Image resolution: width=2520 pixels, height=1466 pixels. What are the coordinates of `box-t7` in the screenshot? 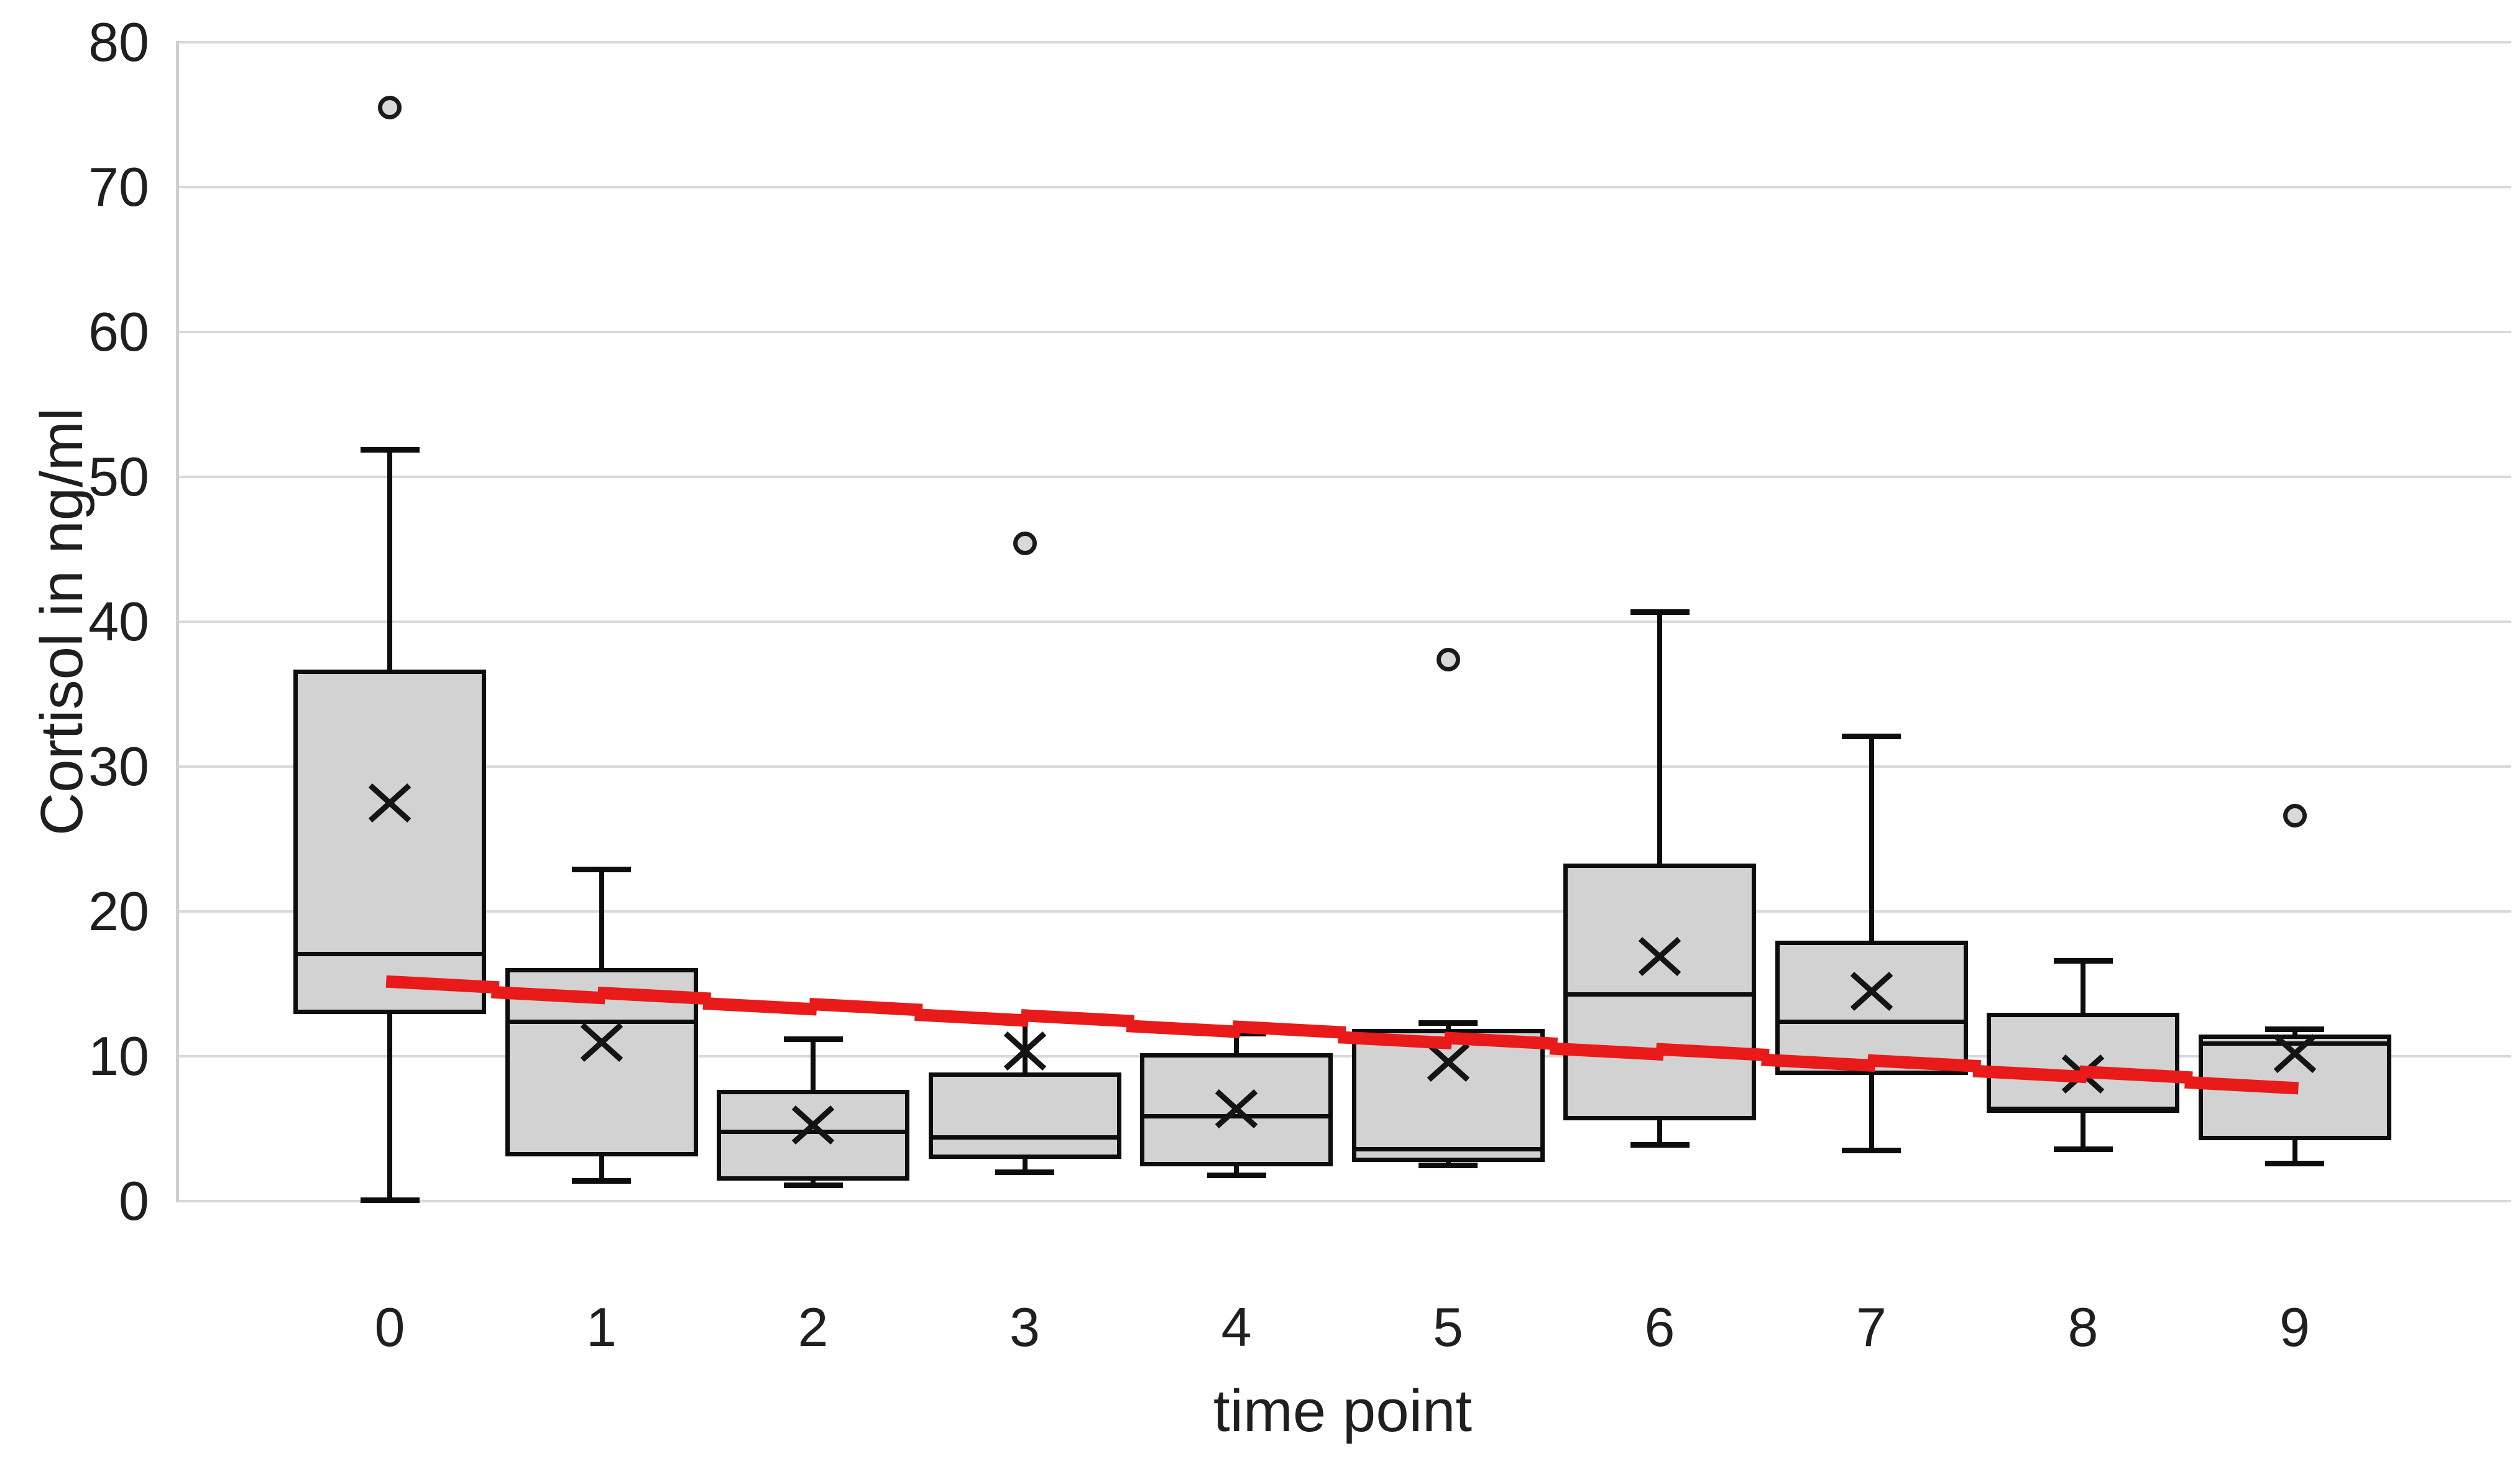 It's located at (1872, 1008).